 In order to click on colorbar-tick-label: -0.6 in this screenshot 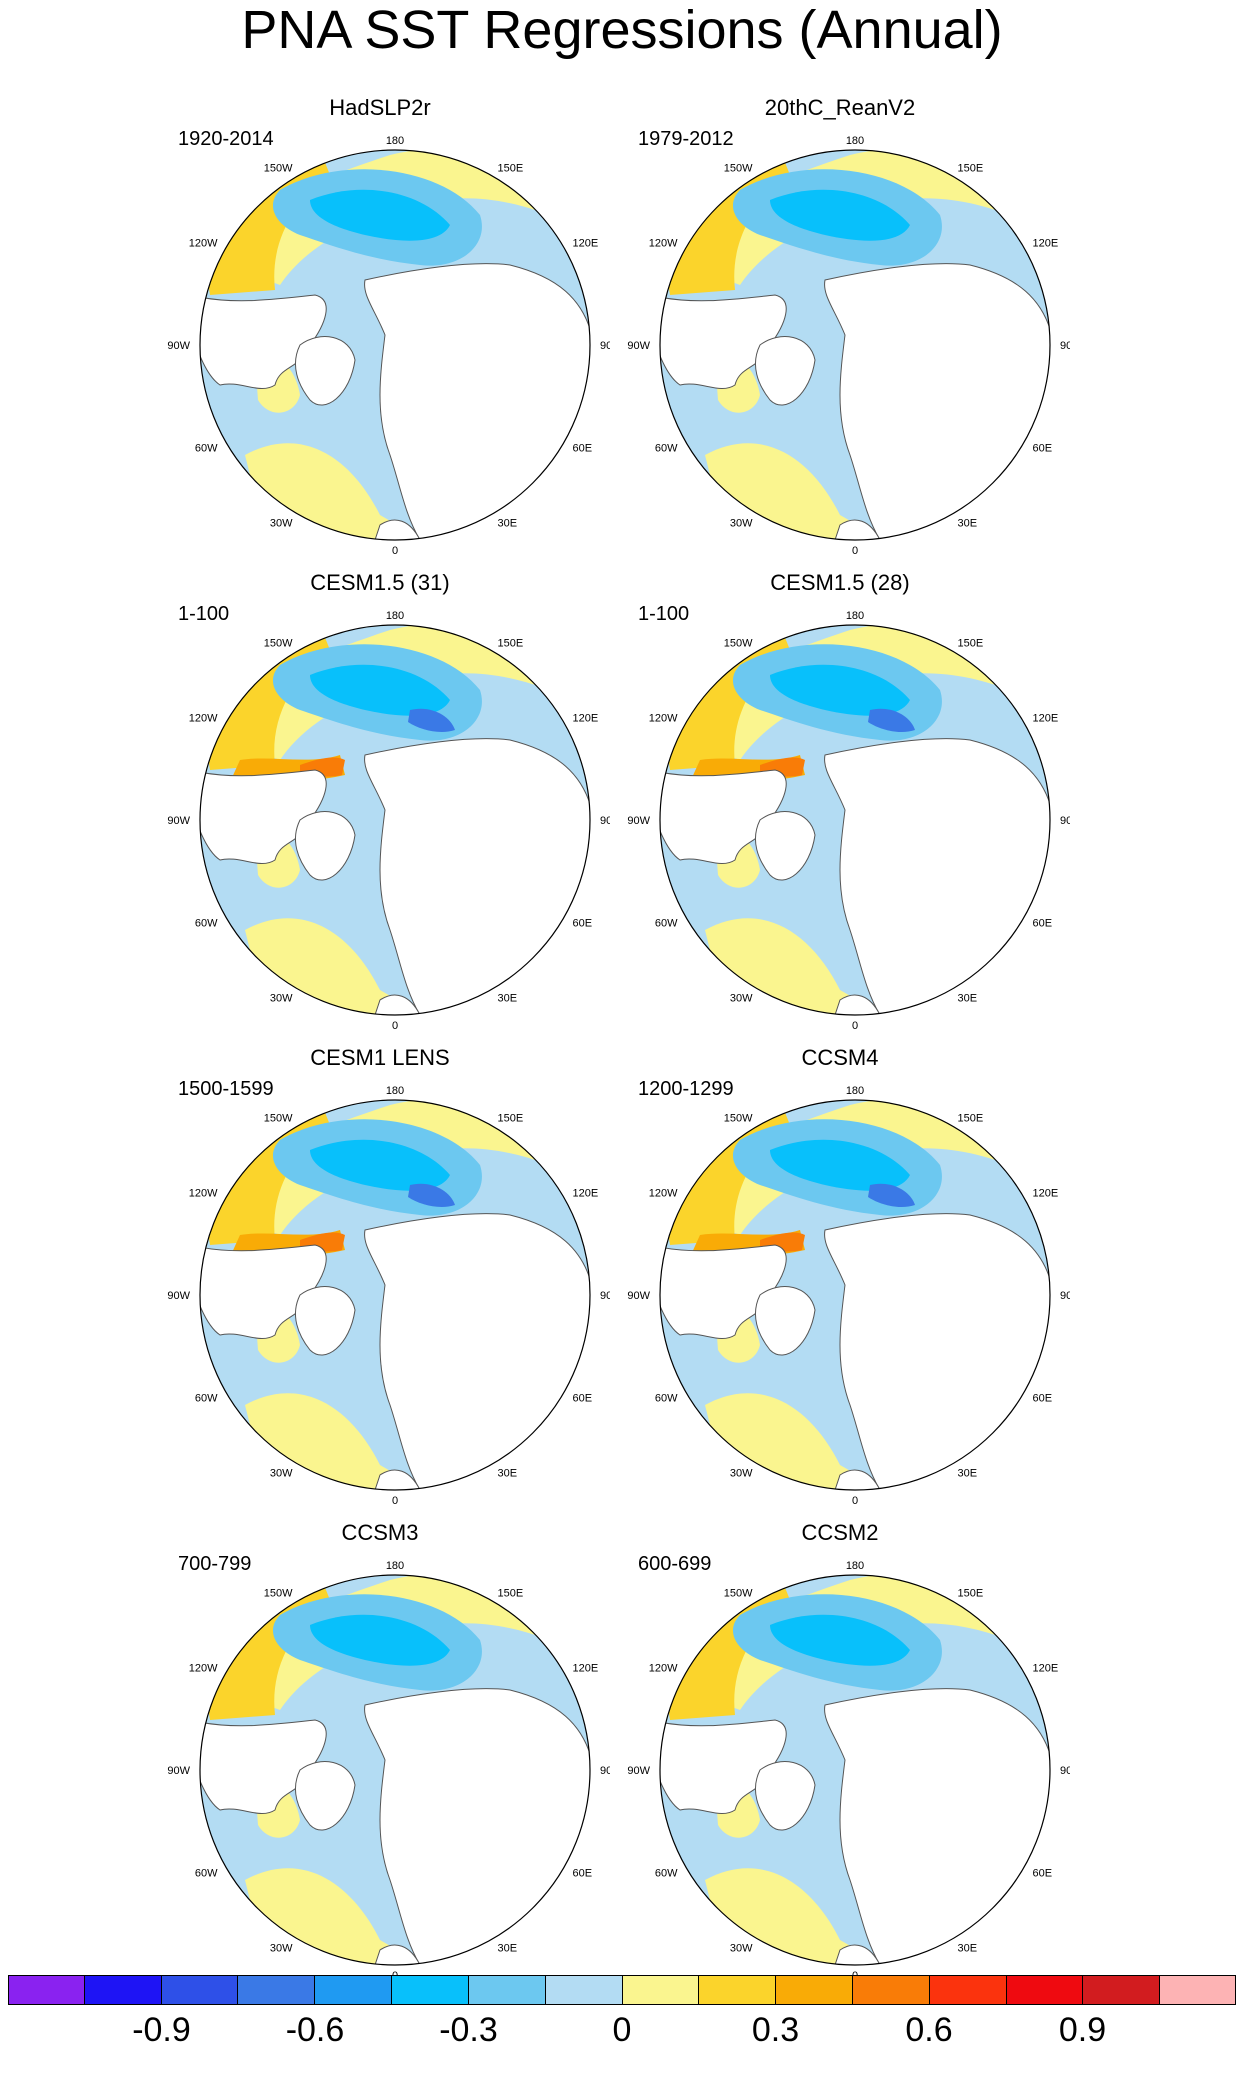, I will do `click(315, 2030)`.